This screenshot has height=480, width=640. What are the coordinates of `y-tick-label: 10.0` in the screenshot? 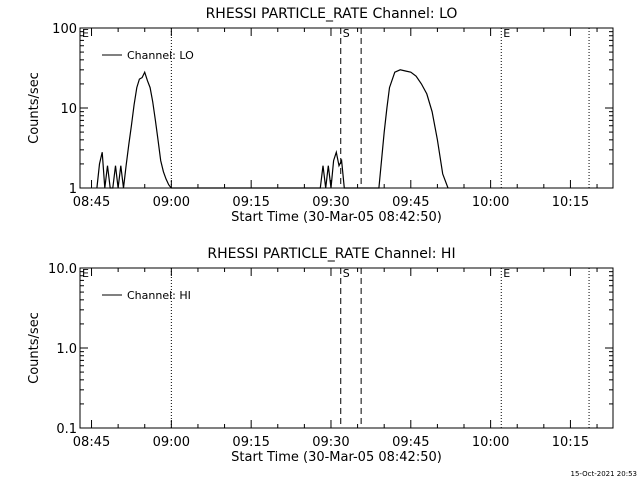 It's located at (62, 269).